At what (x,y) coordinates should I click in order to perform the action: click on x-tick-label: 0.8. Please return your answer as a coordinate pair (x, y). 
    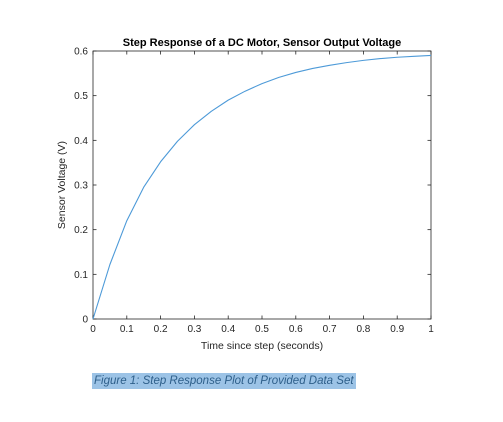
    Looking at the image, I should click on (363, 329).